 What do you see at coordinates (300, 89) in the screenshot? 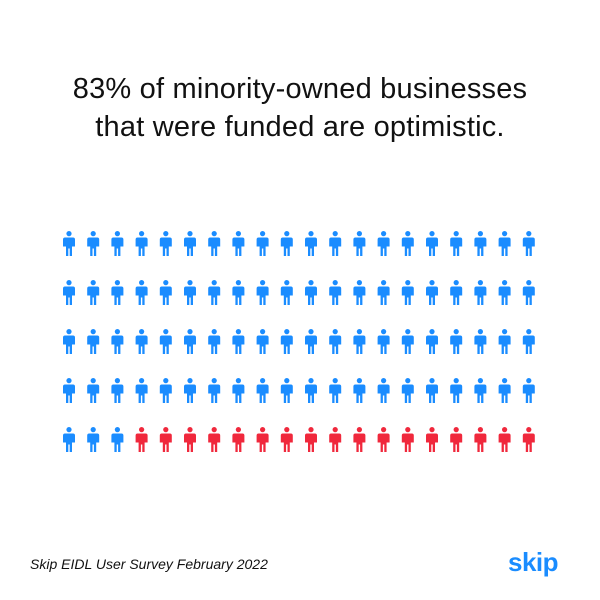
I see `title-line-1: 83% of minority-owned businesses` at bounding box center [300, 89].